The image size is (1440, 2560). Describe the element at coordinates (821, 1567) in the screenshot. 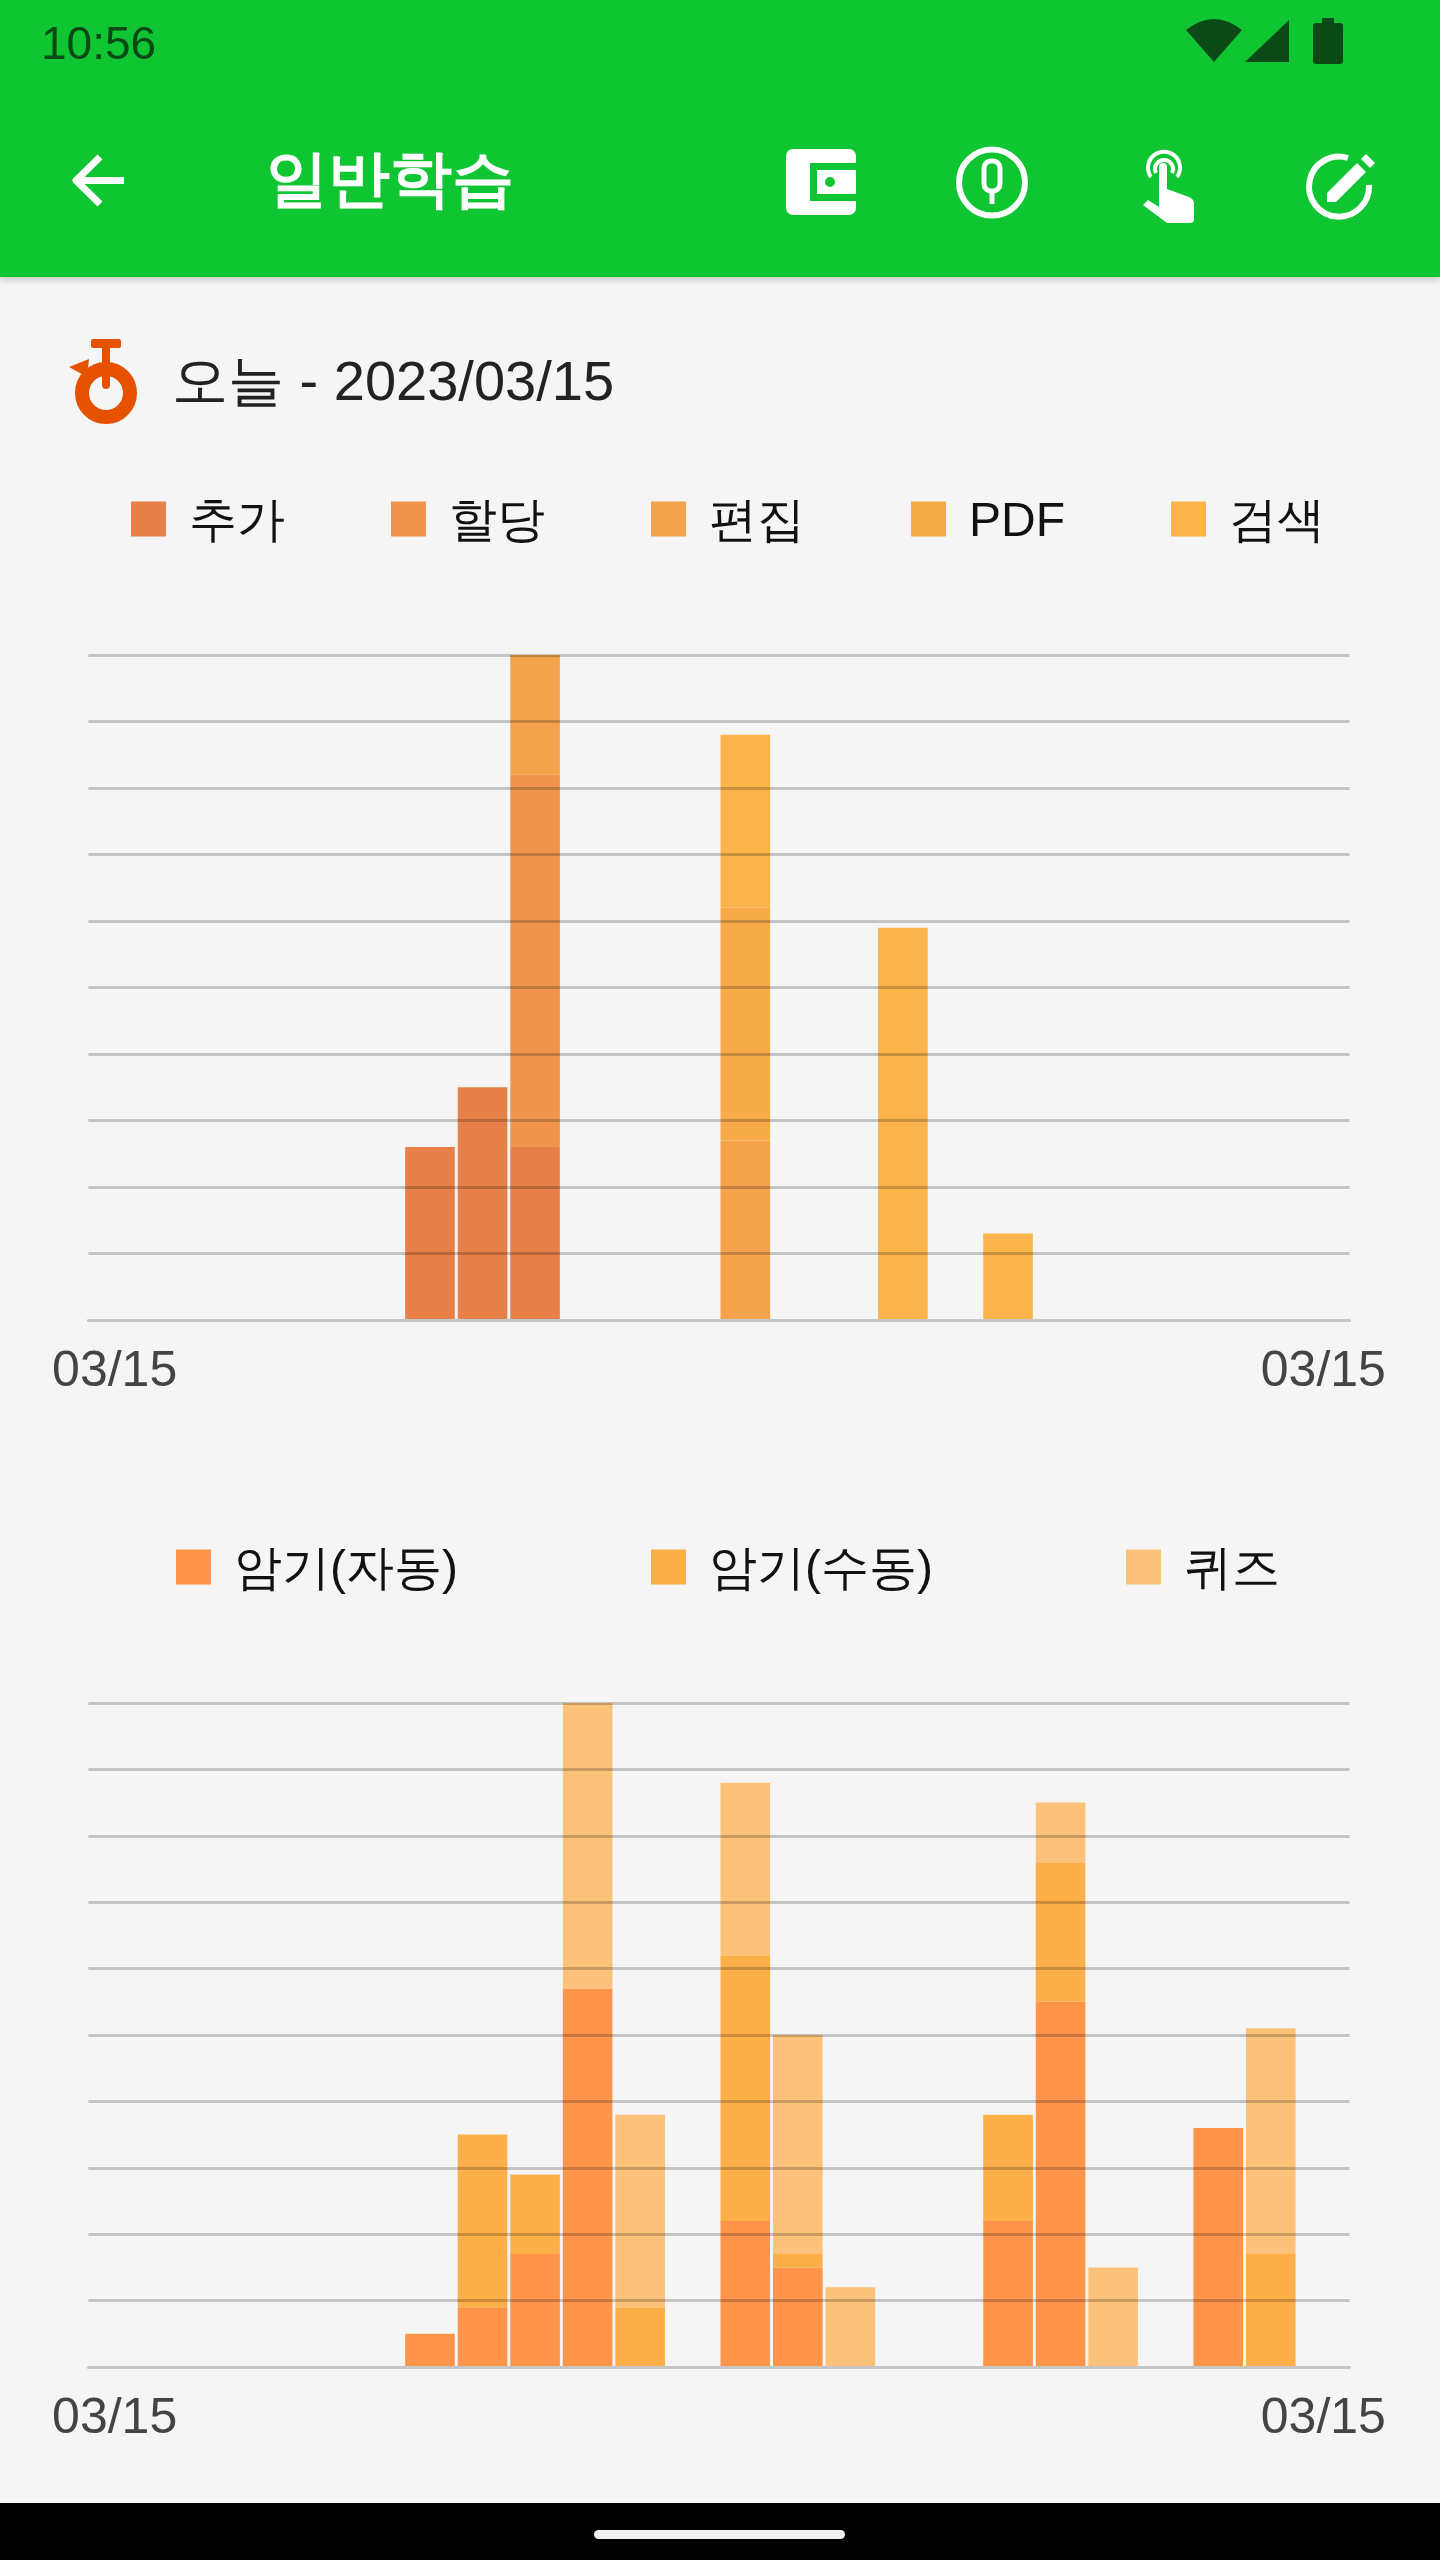

I see `legend-label: 암기(수동)` at that location.